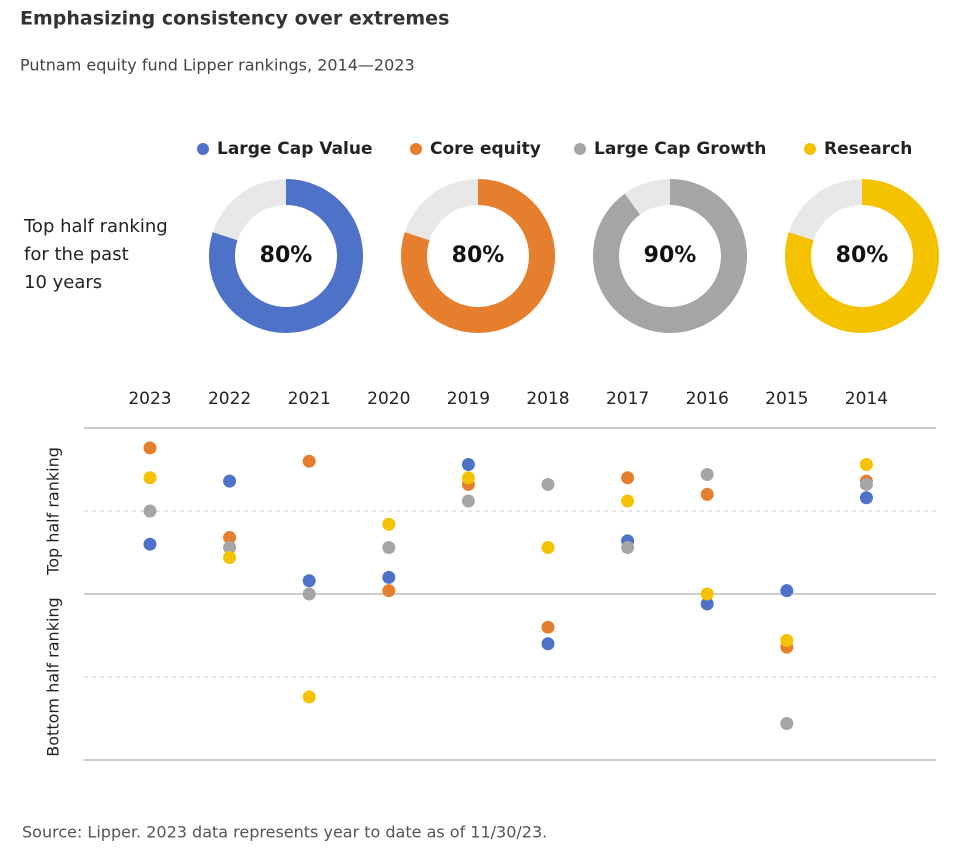 This screenshot has width=967, height=859. I want to click on legend-label: Research, so click(868, 149).